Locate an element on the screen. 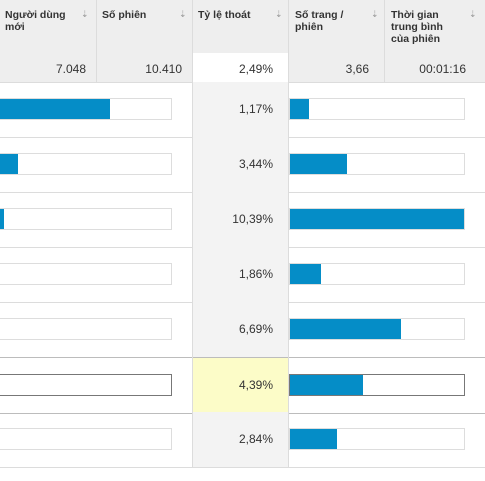 This screenshot has height=481, width=485. bounce-rate-cell: 4,39% is located at coordinates (240, 385).